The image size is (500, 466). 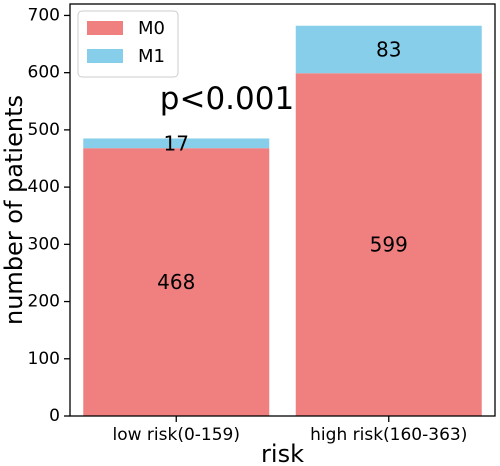 What do you see at coordinates (44, 130) in the screenshot?
I see `y-tick-label: 500` at bounding box center [44, 130].